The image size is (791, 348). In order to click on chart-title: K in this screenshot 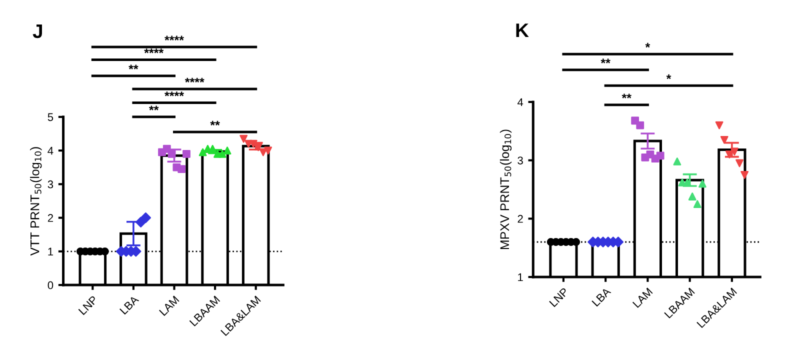, I will do `click(522, 30)`.